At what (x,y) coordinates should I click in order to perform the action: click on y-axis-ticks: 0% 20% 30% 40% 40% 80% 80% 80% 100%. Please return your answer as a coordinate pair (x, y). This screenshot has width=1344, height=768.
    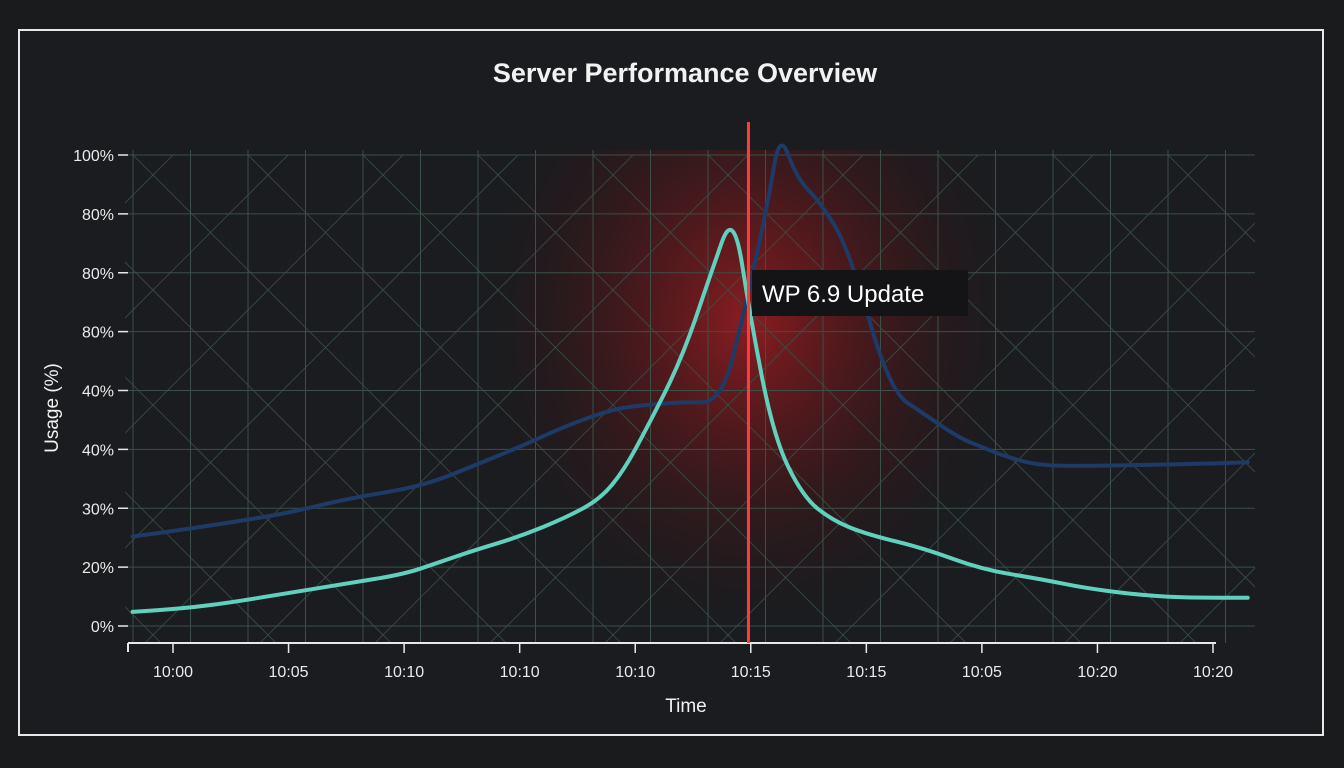
    Looking at the image, I should click on (100, 392).